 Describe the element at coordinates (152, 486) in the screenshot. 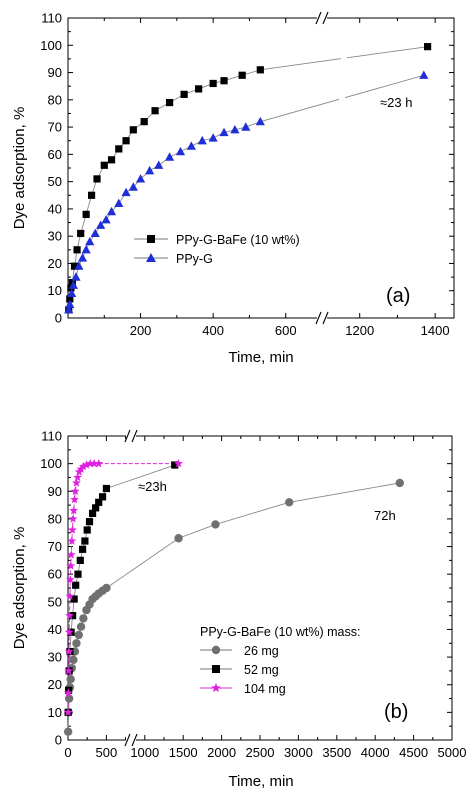

I see `annotation-23h-b: ≈23h` at that location.